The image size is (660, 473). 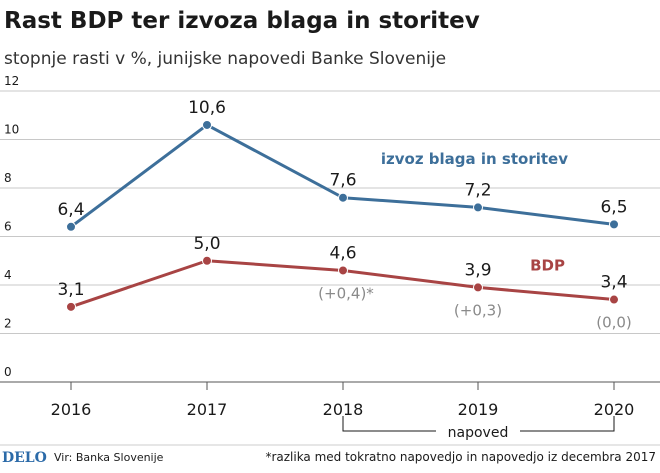 I want to click on x-tick-label: 2017, so click(x=207, y=409).